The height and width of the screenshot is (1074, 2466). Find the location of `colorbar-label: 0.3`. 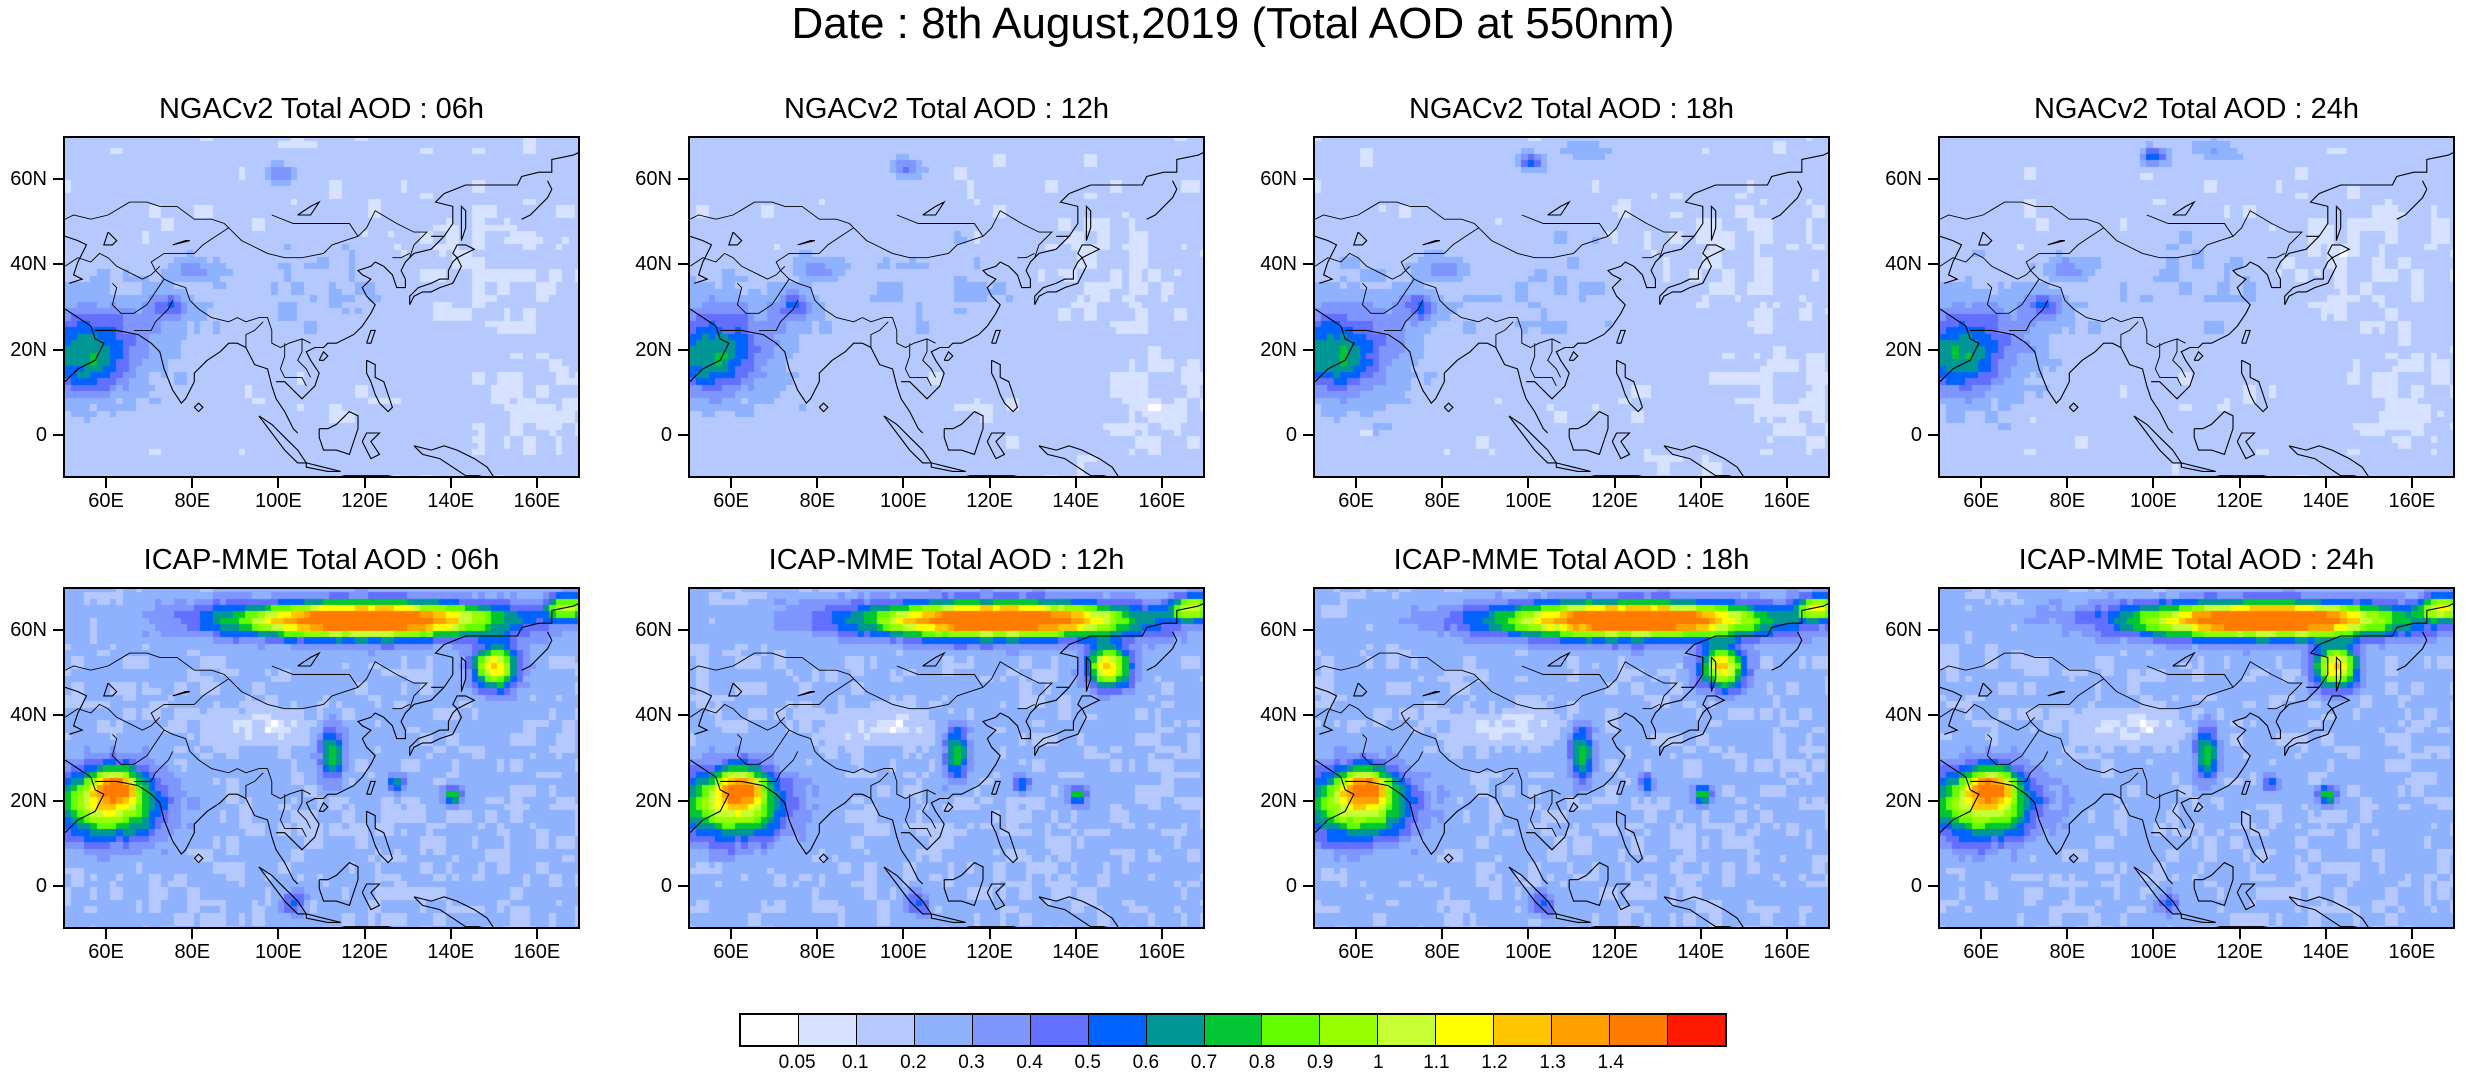

colorbar-label: 0.3 is located at coordinates (971, 1062).